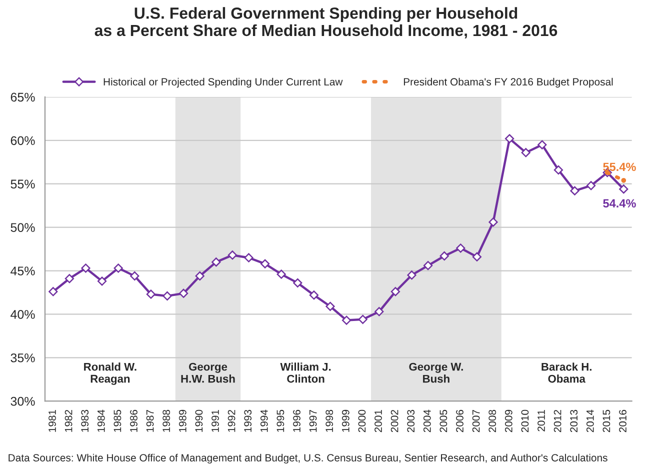 This screenshot has width=652, height=473. Describe the element at coordinates (166, 421) in the screenshot. I see `x-tick-label: 1988` at that location.